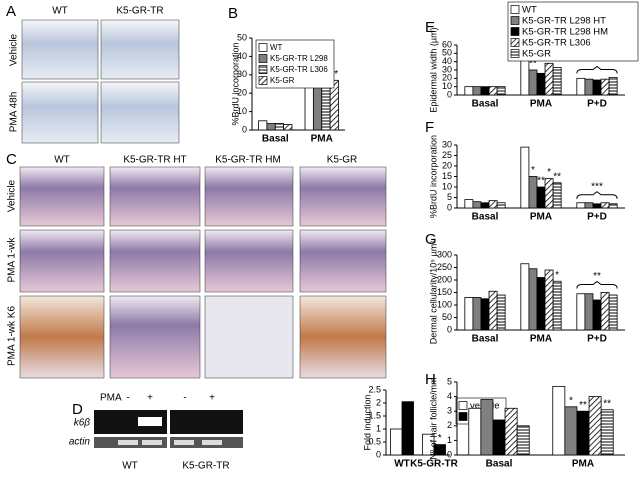 This screenshot has height=488, width=640. I want to click on y-tick-label: 100, so click(444, 304).